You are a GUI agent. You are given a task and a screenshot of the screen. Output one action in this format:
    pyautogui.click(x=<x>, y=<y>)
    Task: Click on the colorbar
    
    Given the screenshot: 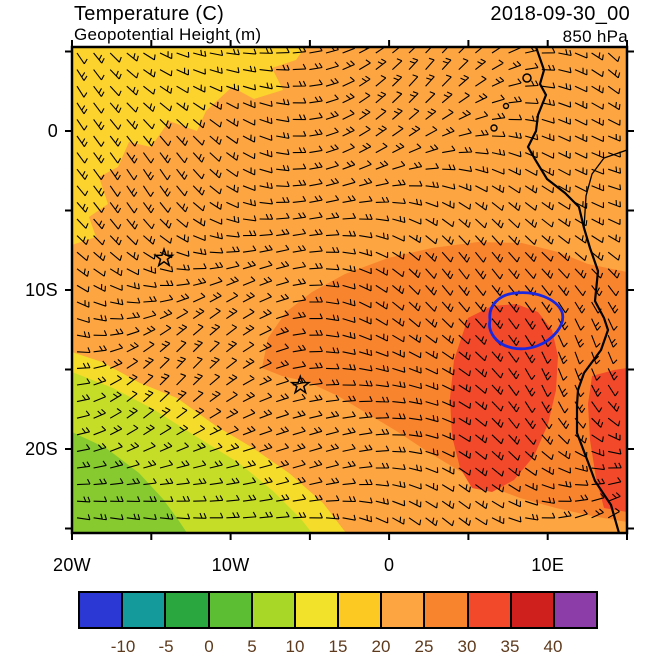 What is the action you would take?
    pyautogui.click(x=338, y=610)
    